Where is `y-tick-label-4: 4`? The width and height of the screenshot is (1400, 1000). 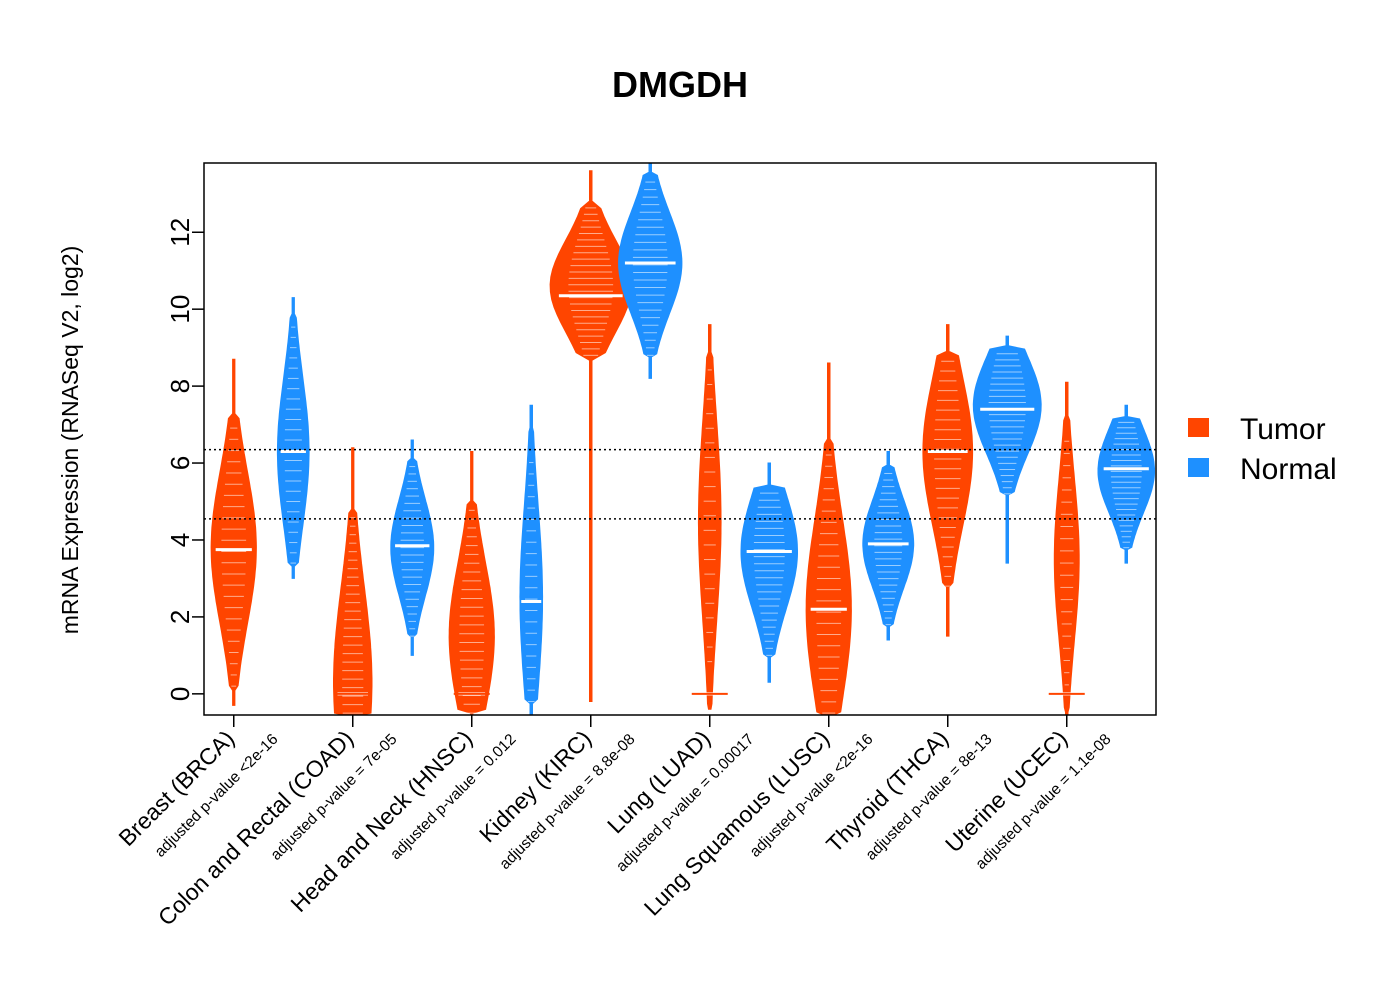 y-tick-label-4: 4 is located at coordinates (180, 540).